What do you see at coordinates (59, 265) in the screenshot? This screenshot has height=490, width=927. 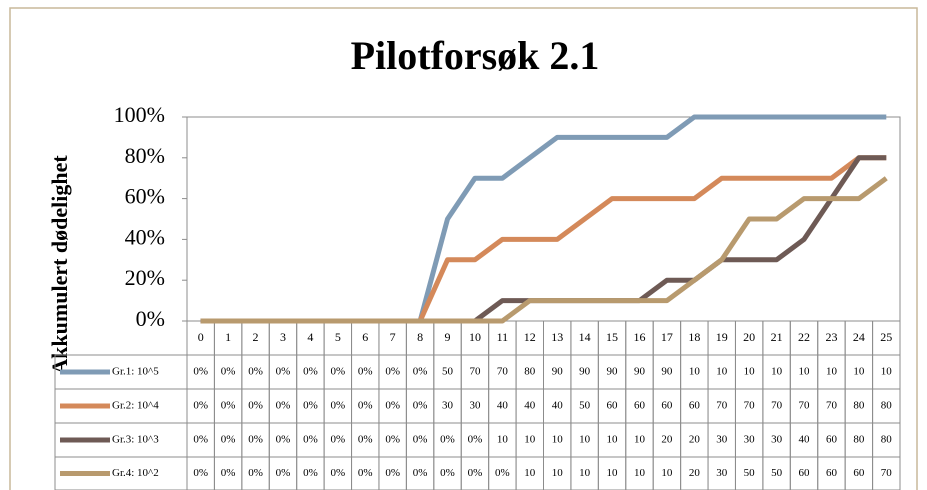 I see `y-axis-label: Akkumulert dødelighet` at bounding box center [59, 265].